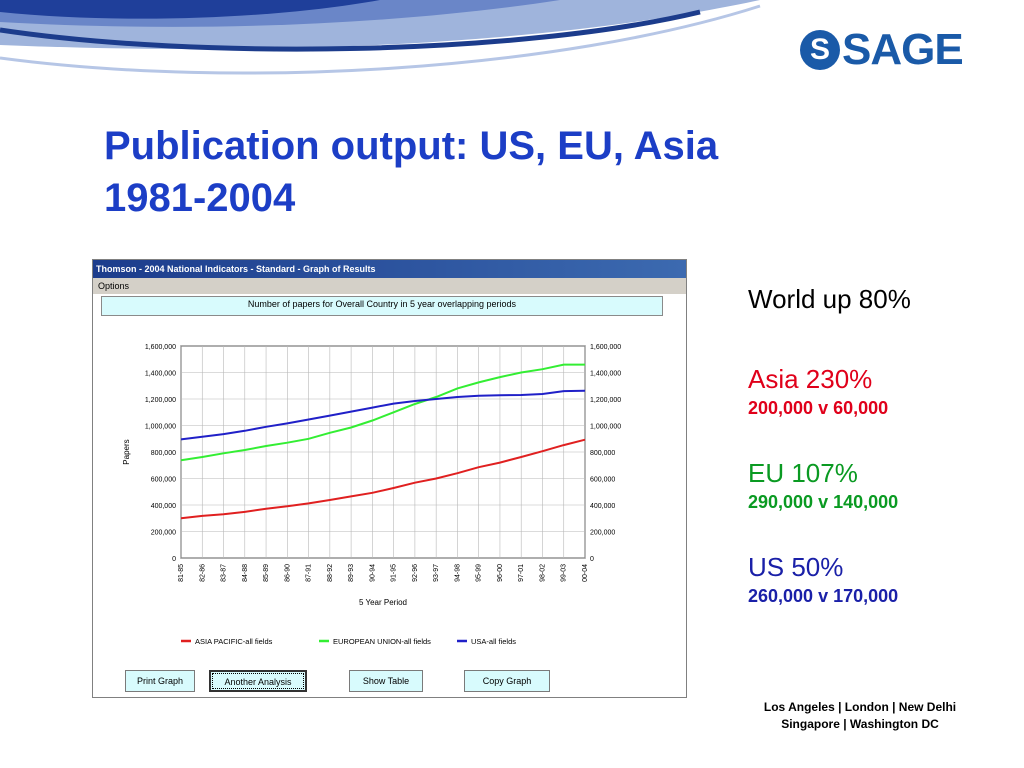 Image resolution: width=1024 pixels, height=768 pixels. I want to click on footer-line2: Singapore | Washington DC, so click(860, 724).